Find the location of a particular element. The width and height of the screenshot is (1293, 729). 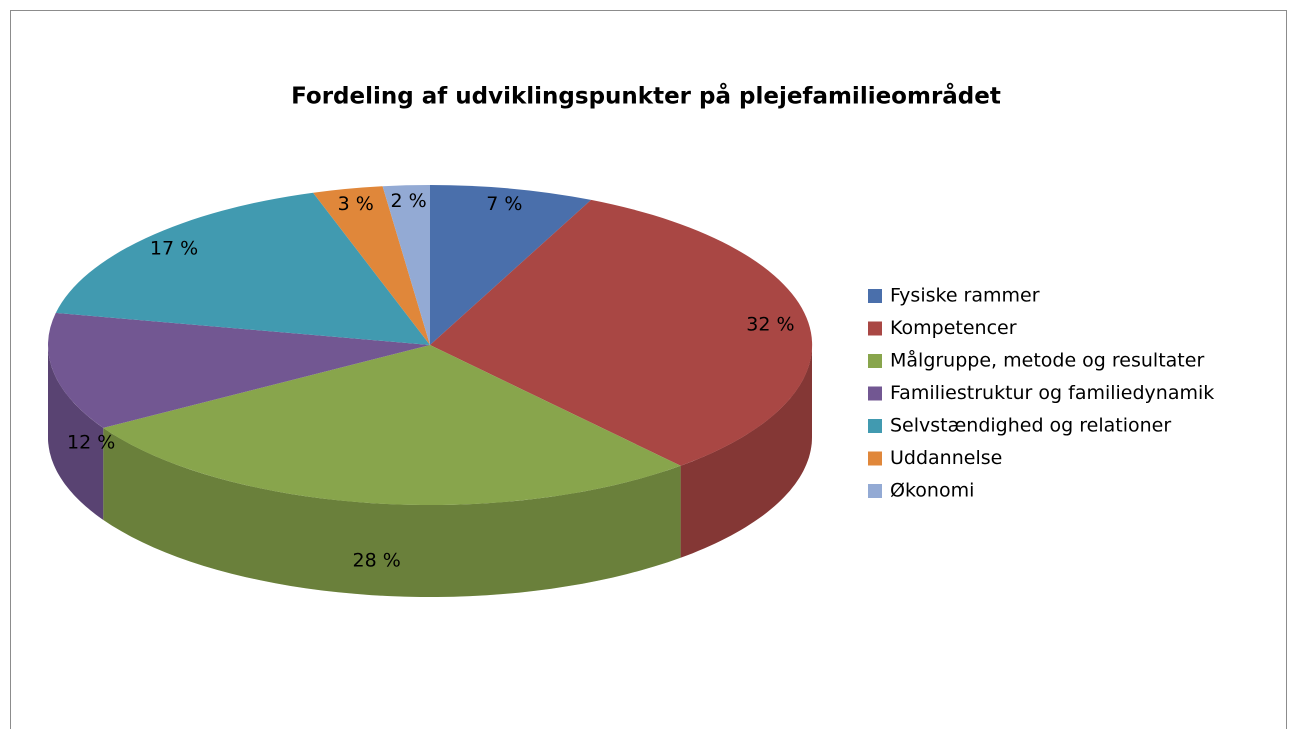

legend-label: Uddannelse is located at coordinates (946, 458).